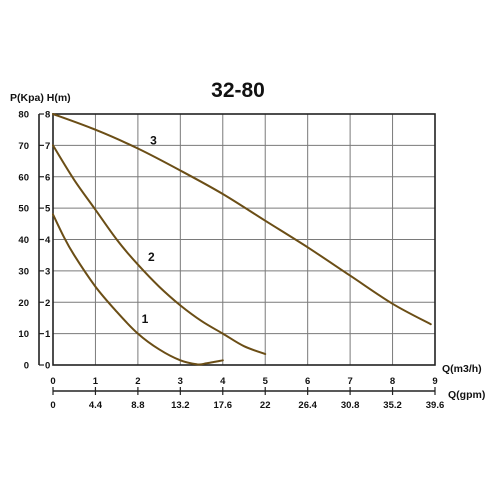 The height and width of the screenshot is (500, 500). Describe the element at coordinates (265, 405) in the screenshot. I see `gpm-tick-label: 22` at that location.